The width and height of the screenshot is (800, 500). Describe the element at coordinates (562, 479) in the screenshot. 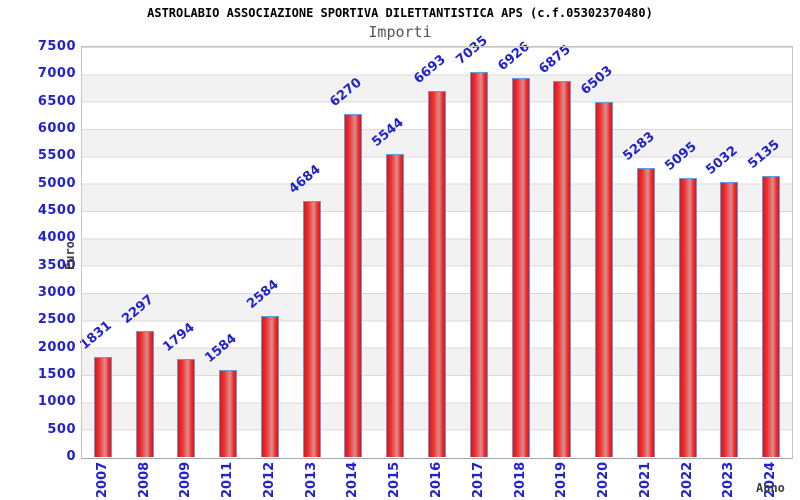

I see `x-axis-tick-label: 2019` at that location.